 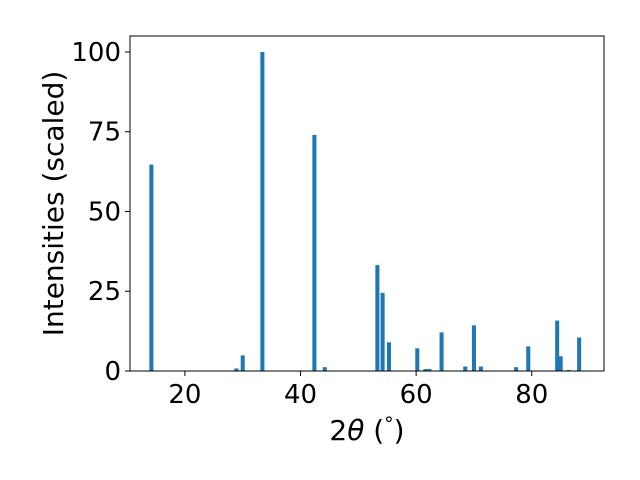 I want to click on x-tick-label: 20, so click(x=184, y=395).